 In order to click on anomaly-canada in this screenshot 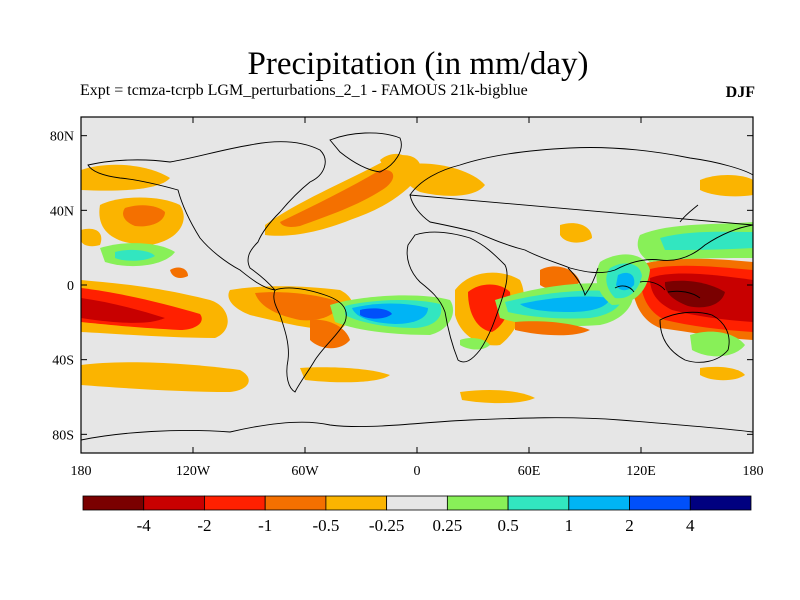, I will do `click(91, 237)`.